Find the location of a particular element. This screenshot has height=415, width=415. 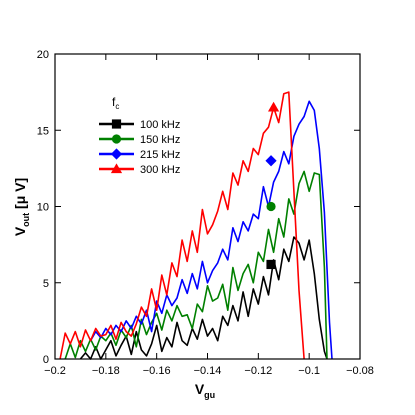

legend-marker-150-khz is located at coordinates (116, 139).